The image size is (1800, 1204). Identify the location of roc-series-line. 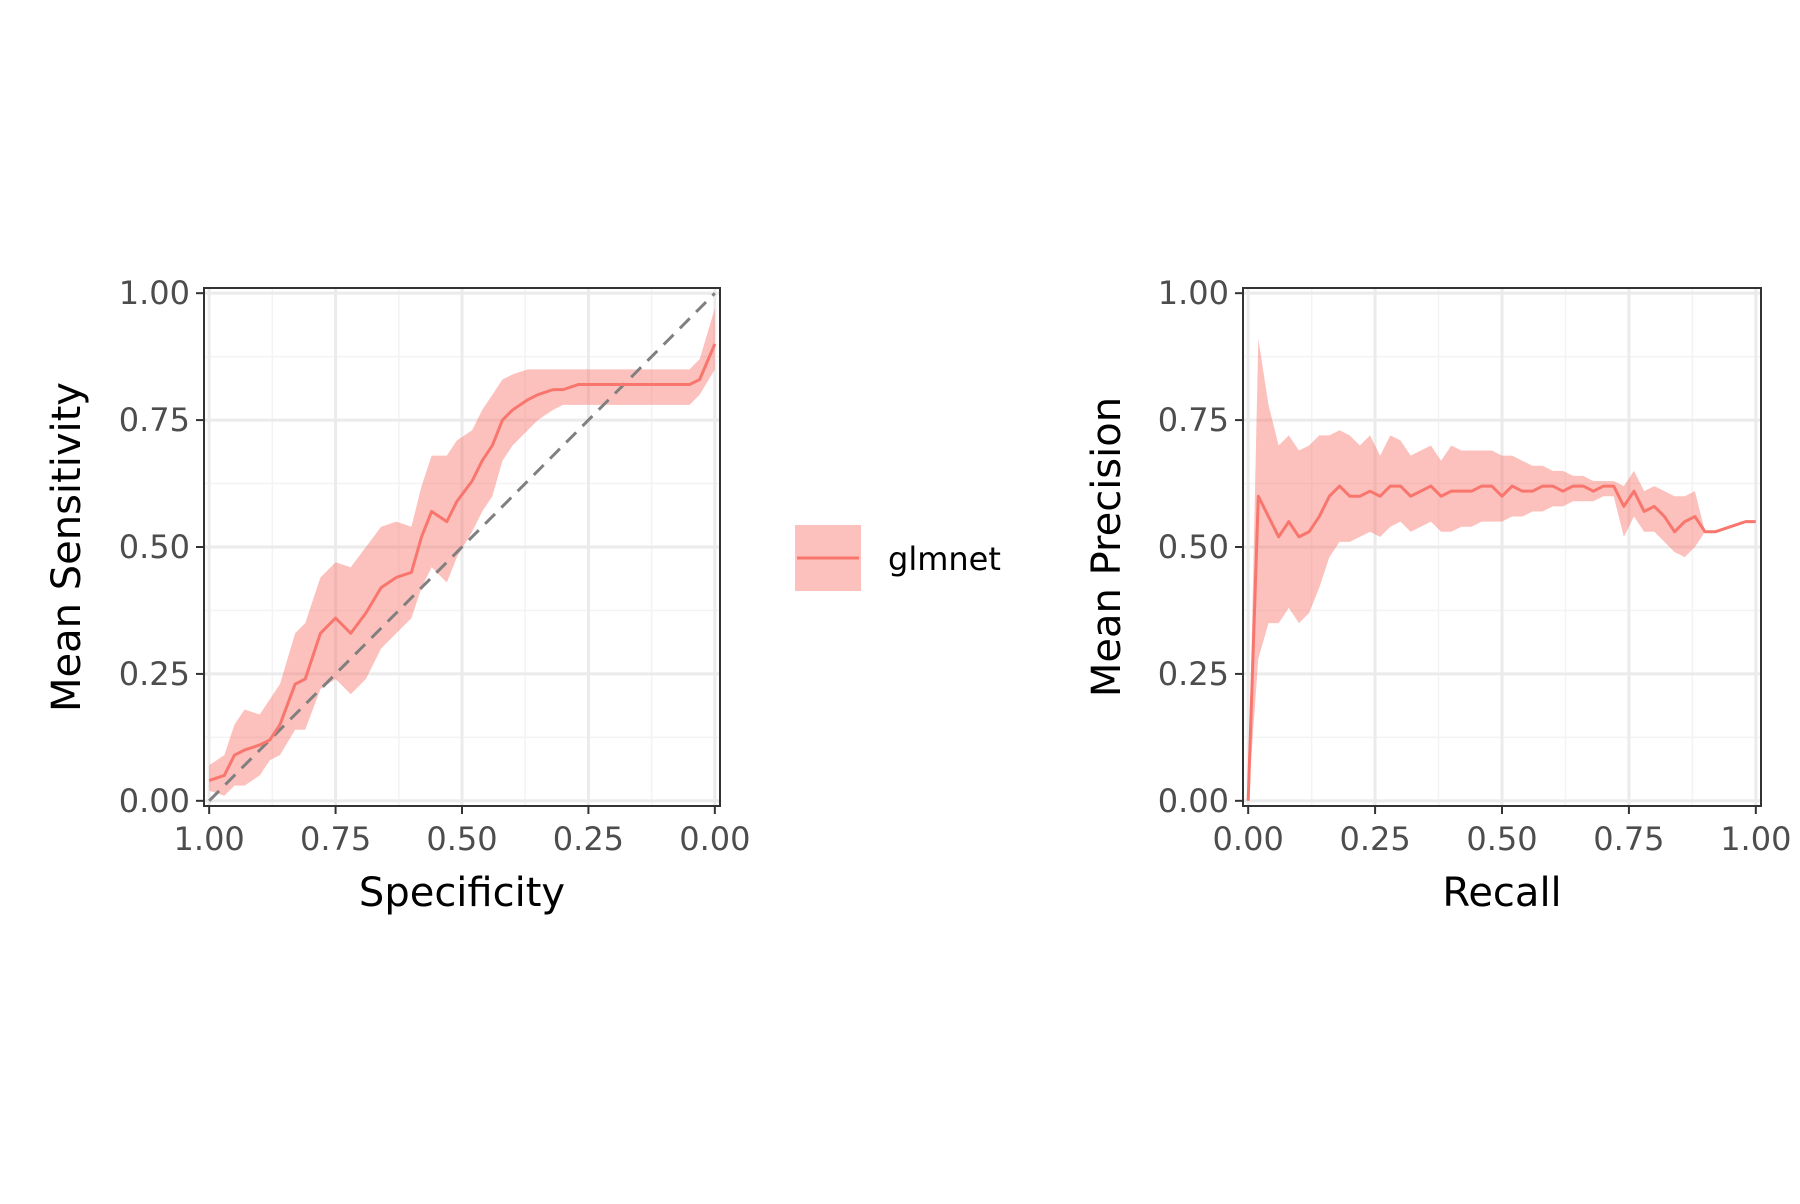
(462, 562).